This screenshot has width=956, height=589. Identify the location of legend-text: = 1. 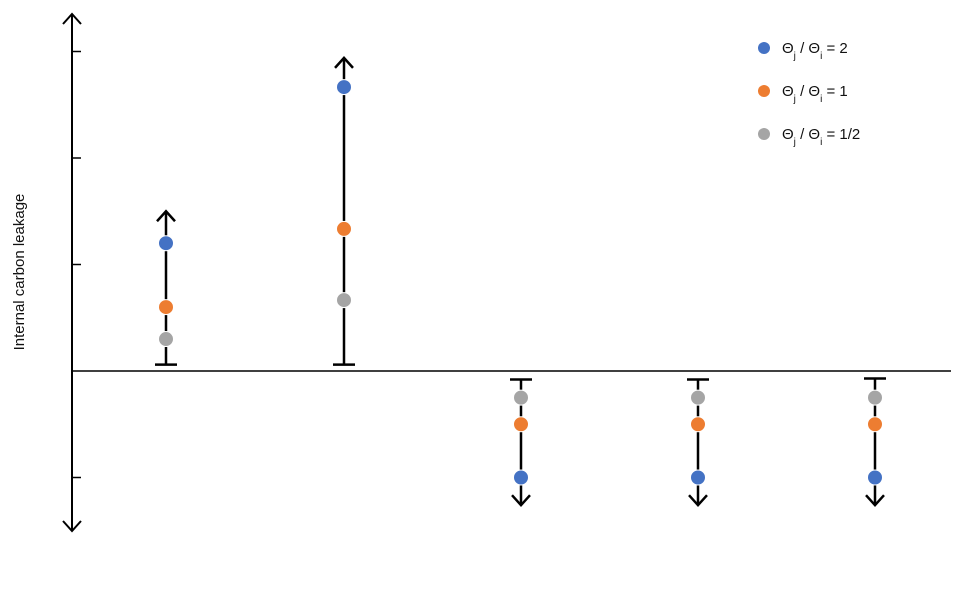
(834, 91).